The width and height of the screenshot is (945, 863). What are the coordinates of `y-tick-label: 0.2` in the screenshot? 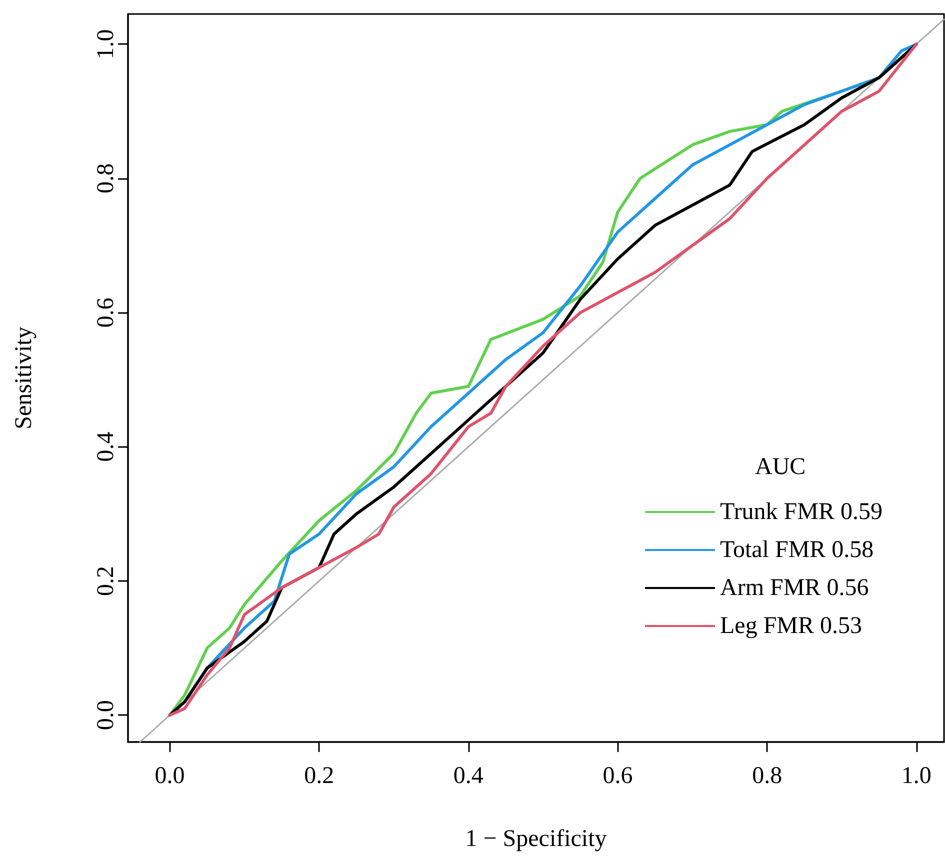 It's located at (106, 581).